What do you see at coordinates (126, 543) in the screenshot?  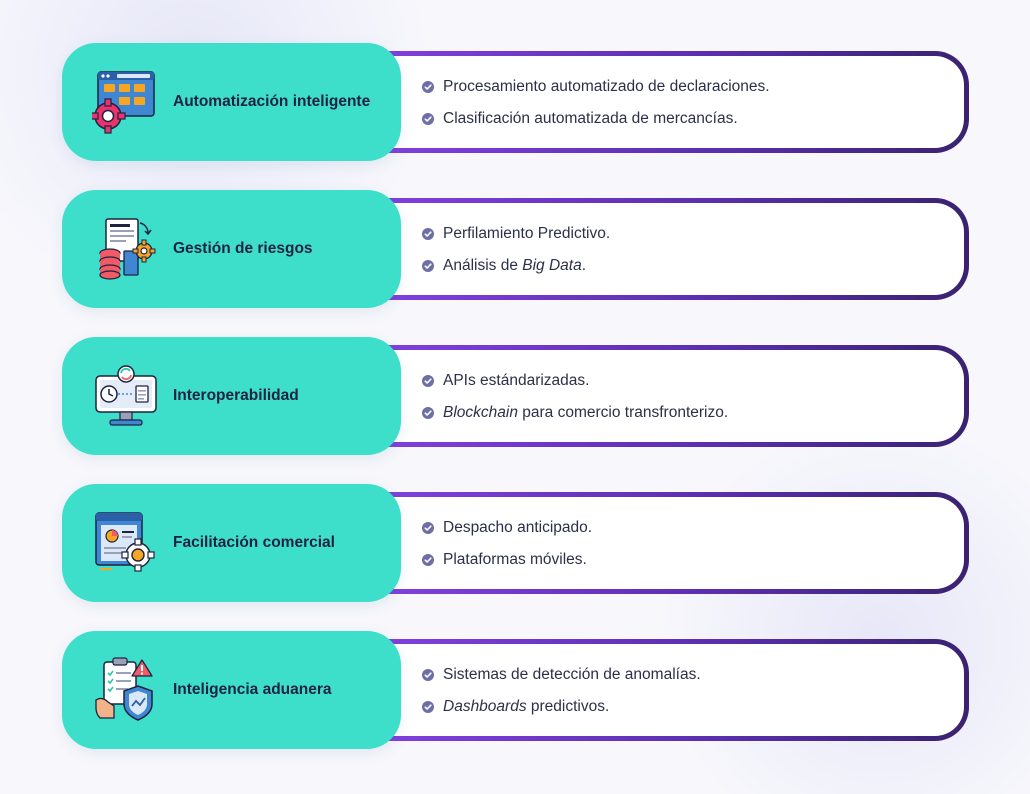 I see `report-gear-icon` at bounding box center [126, 543].